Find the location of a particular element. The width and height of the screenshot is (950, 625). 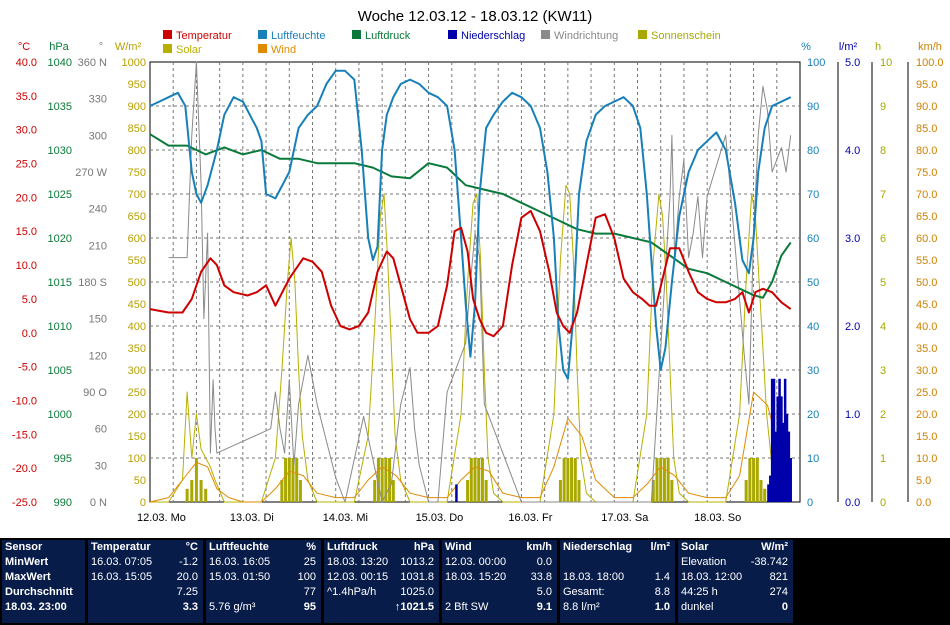

axis-tick-solar: 200 is located at coordinates (137, 415).